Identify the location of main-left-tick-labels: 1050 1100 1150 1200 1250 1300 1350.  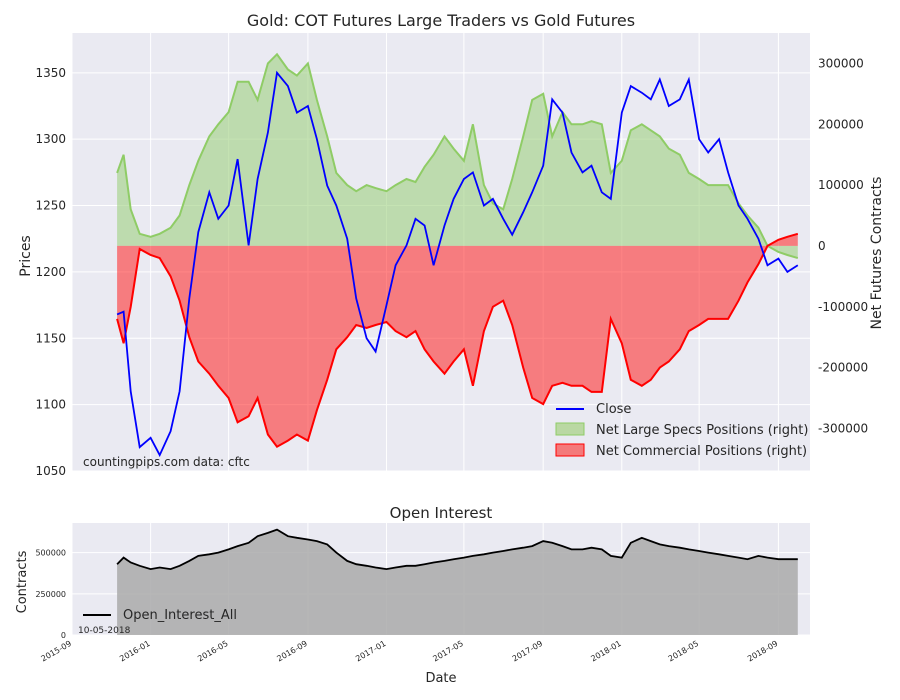
(50, 272).